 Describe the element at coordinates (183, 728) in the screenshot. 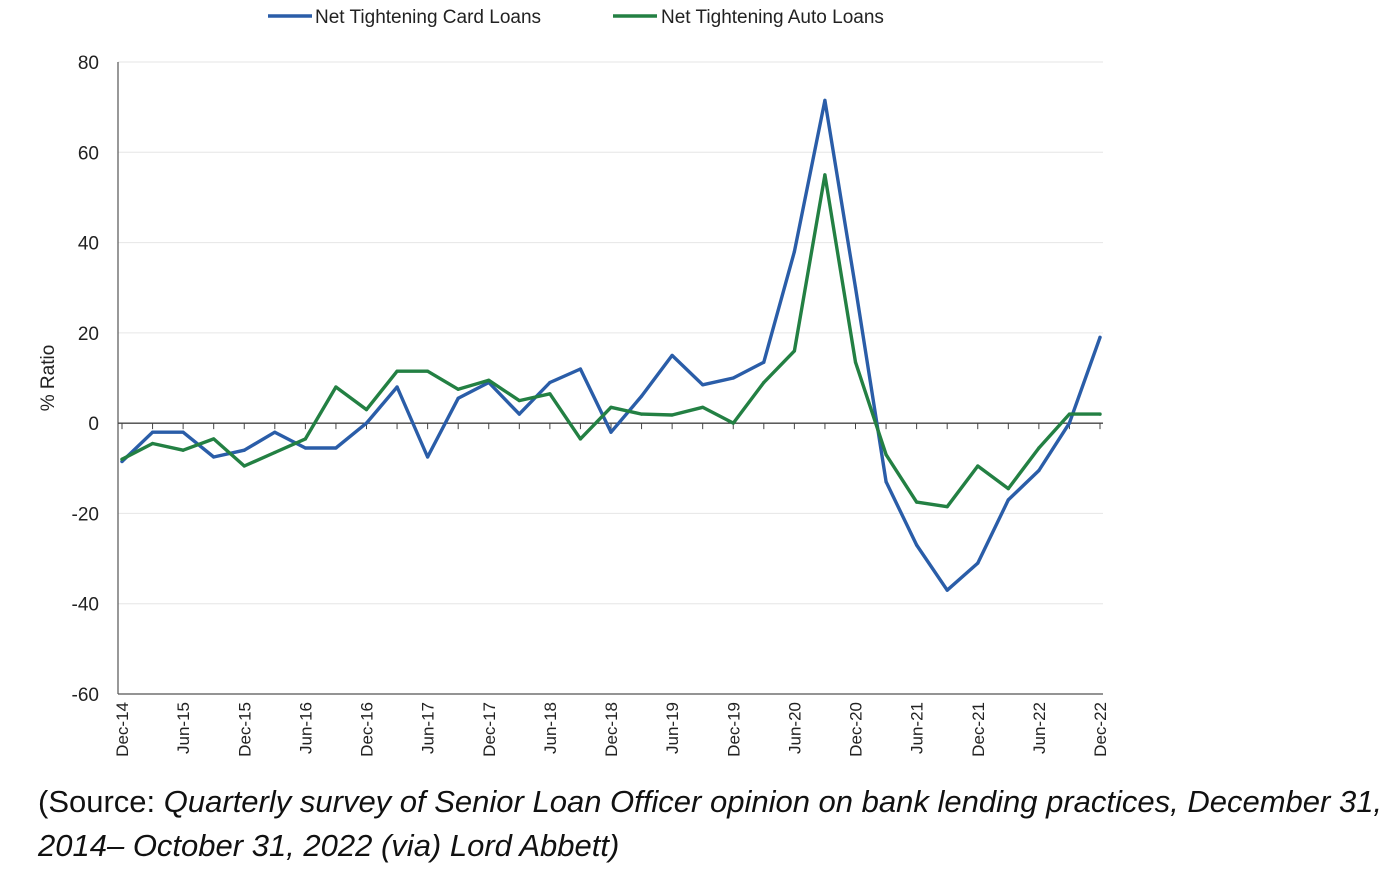

I see `x-tick-label: Jun-15` at that location.